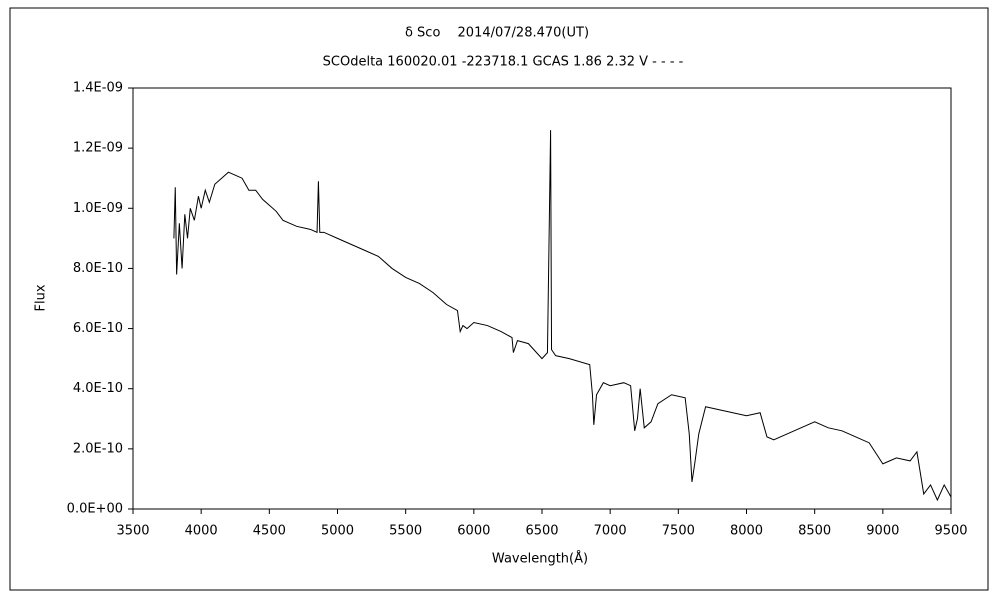 This screenshot has height=604, width=1000. Describe the element at coordinates (814, 531) in the screenshot. I see `x-tick-label: 8500` at that location.